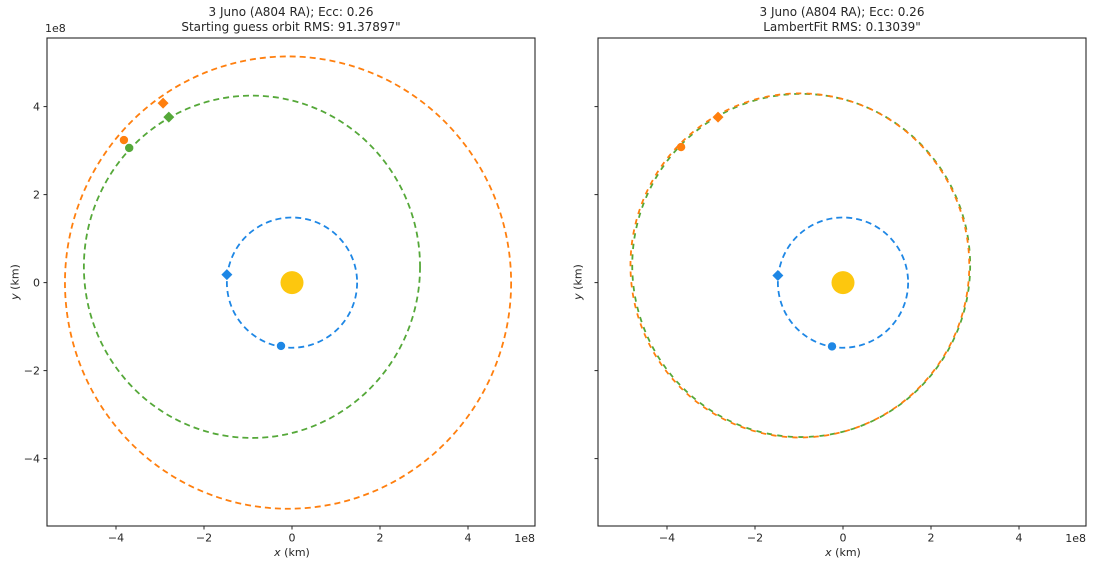 The image size is (1093, 568). Describe the element at coordinates (15, 282) in the screenshot. I see `left-y-axis-label: y (km)` at that location.